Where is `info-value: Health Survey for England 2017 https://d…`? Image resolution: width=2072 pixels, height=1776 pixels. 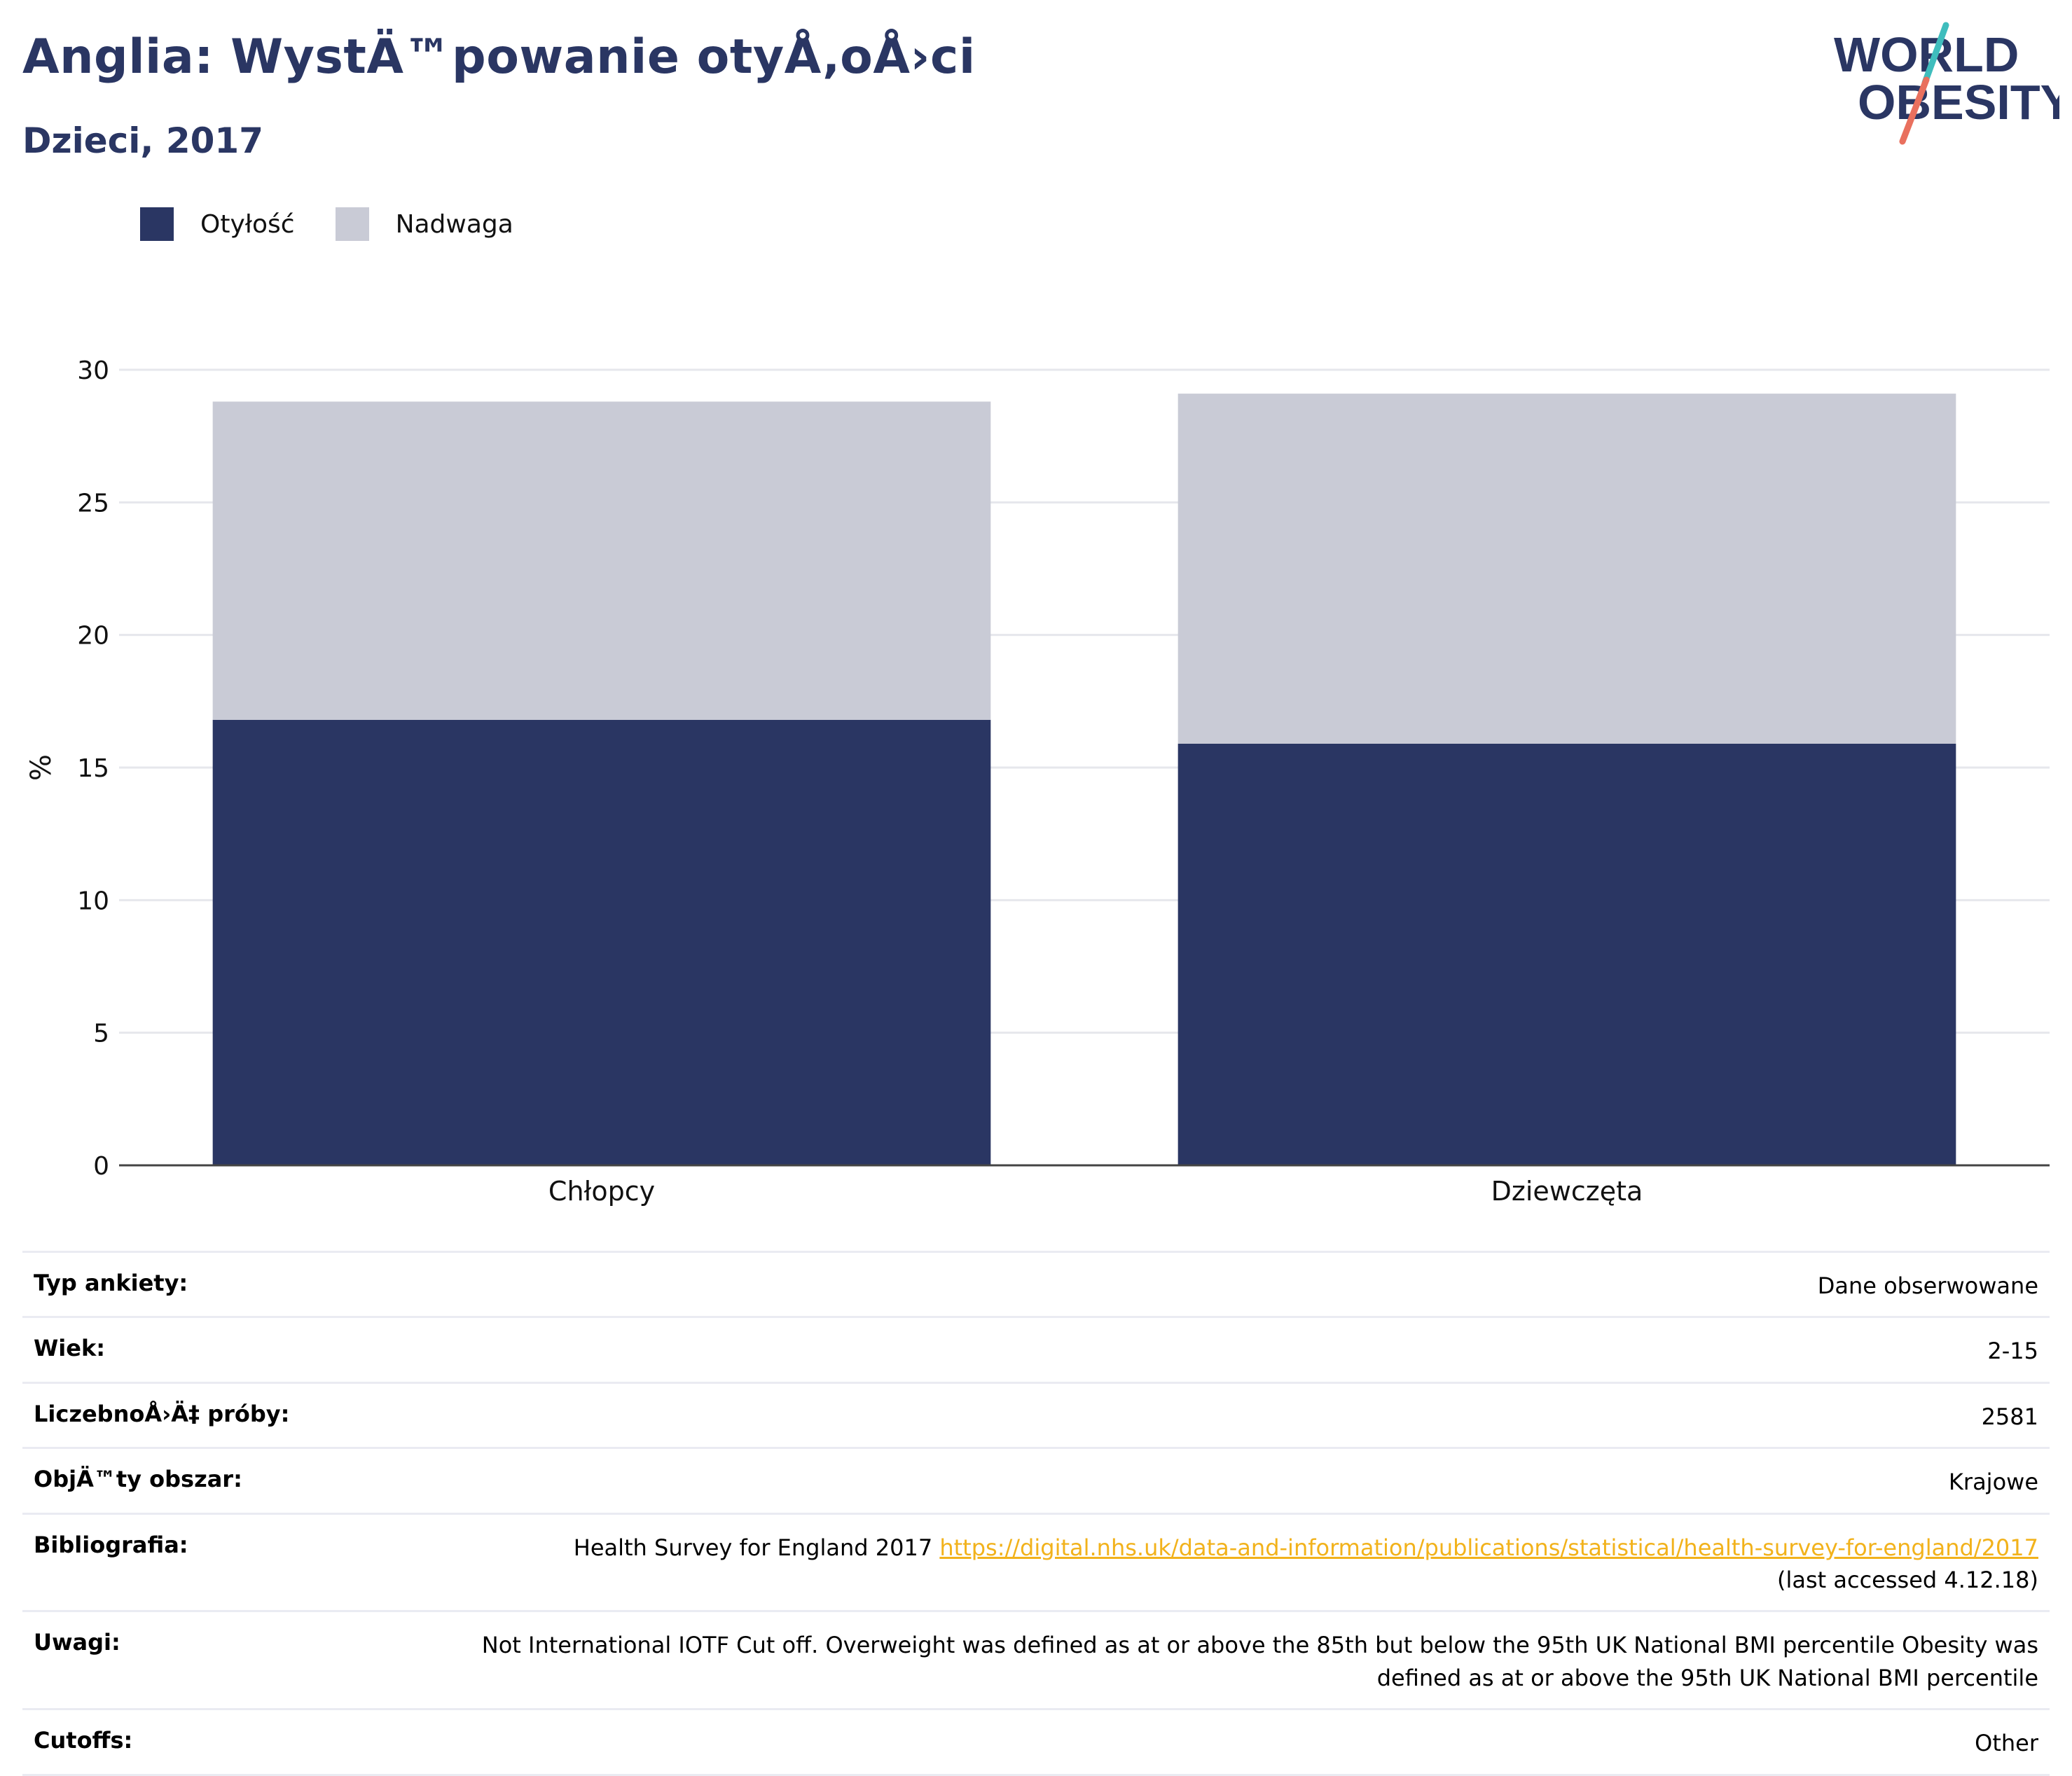 info-value: Health Survey for England 2017 https://d… is located at coordinates (1306, 1564).